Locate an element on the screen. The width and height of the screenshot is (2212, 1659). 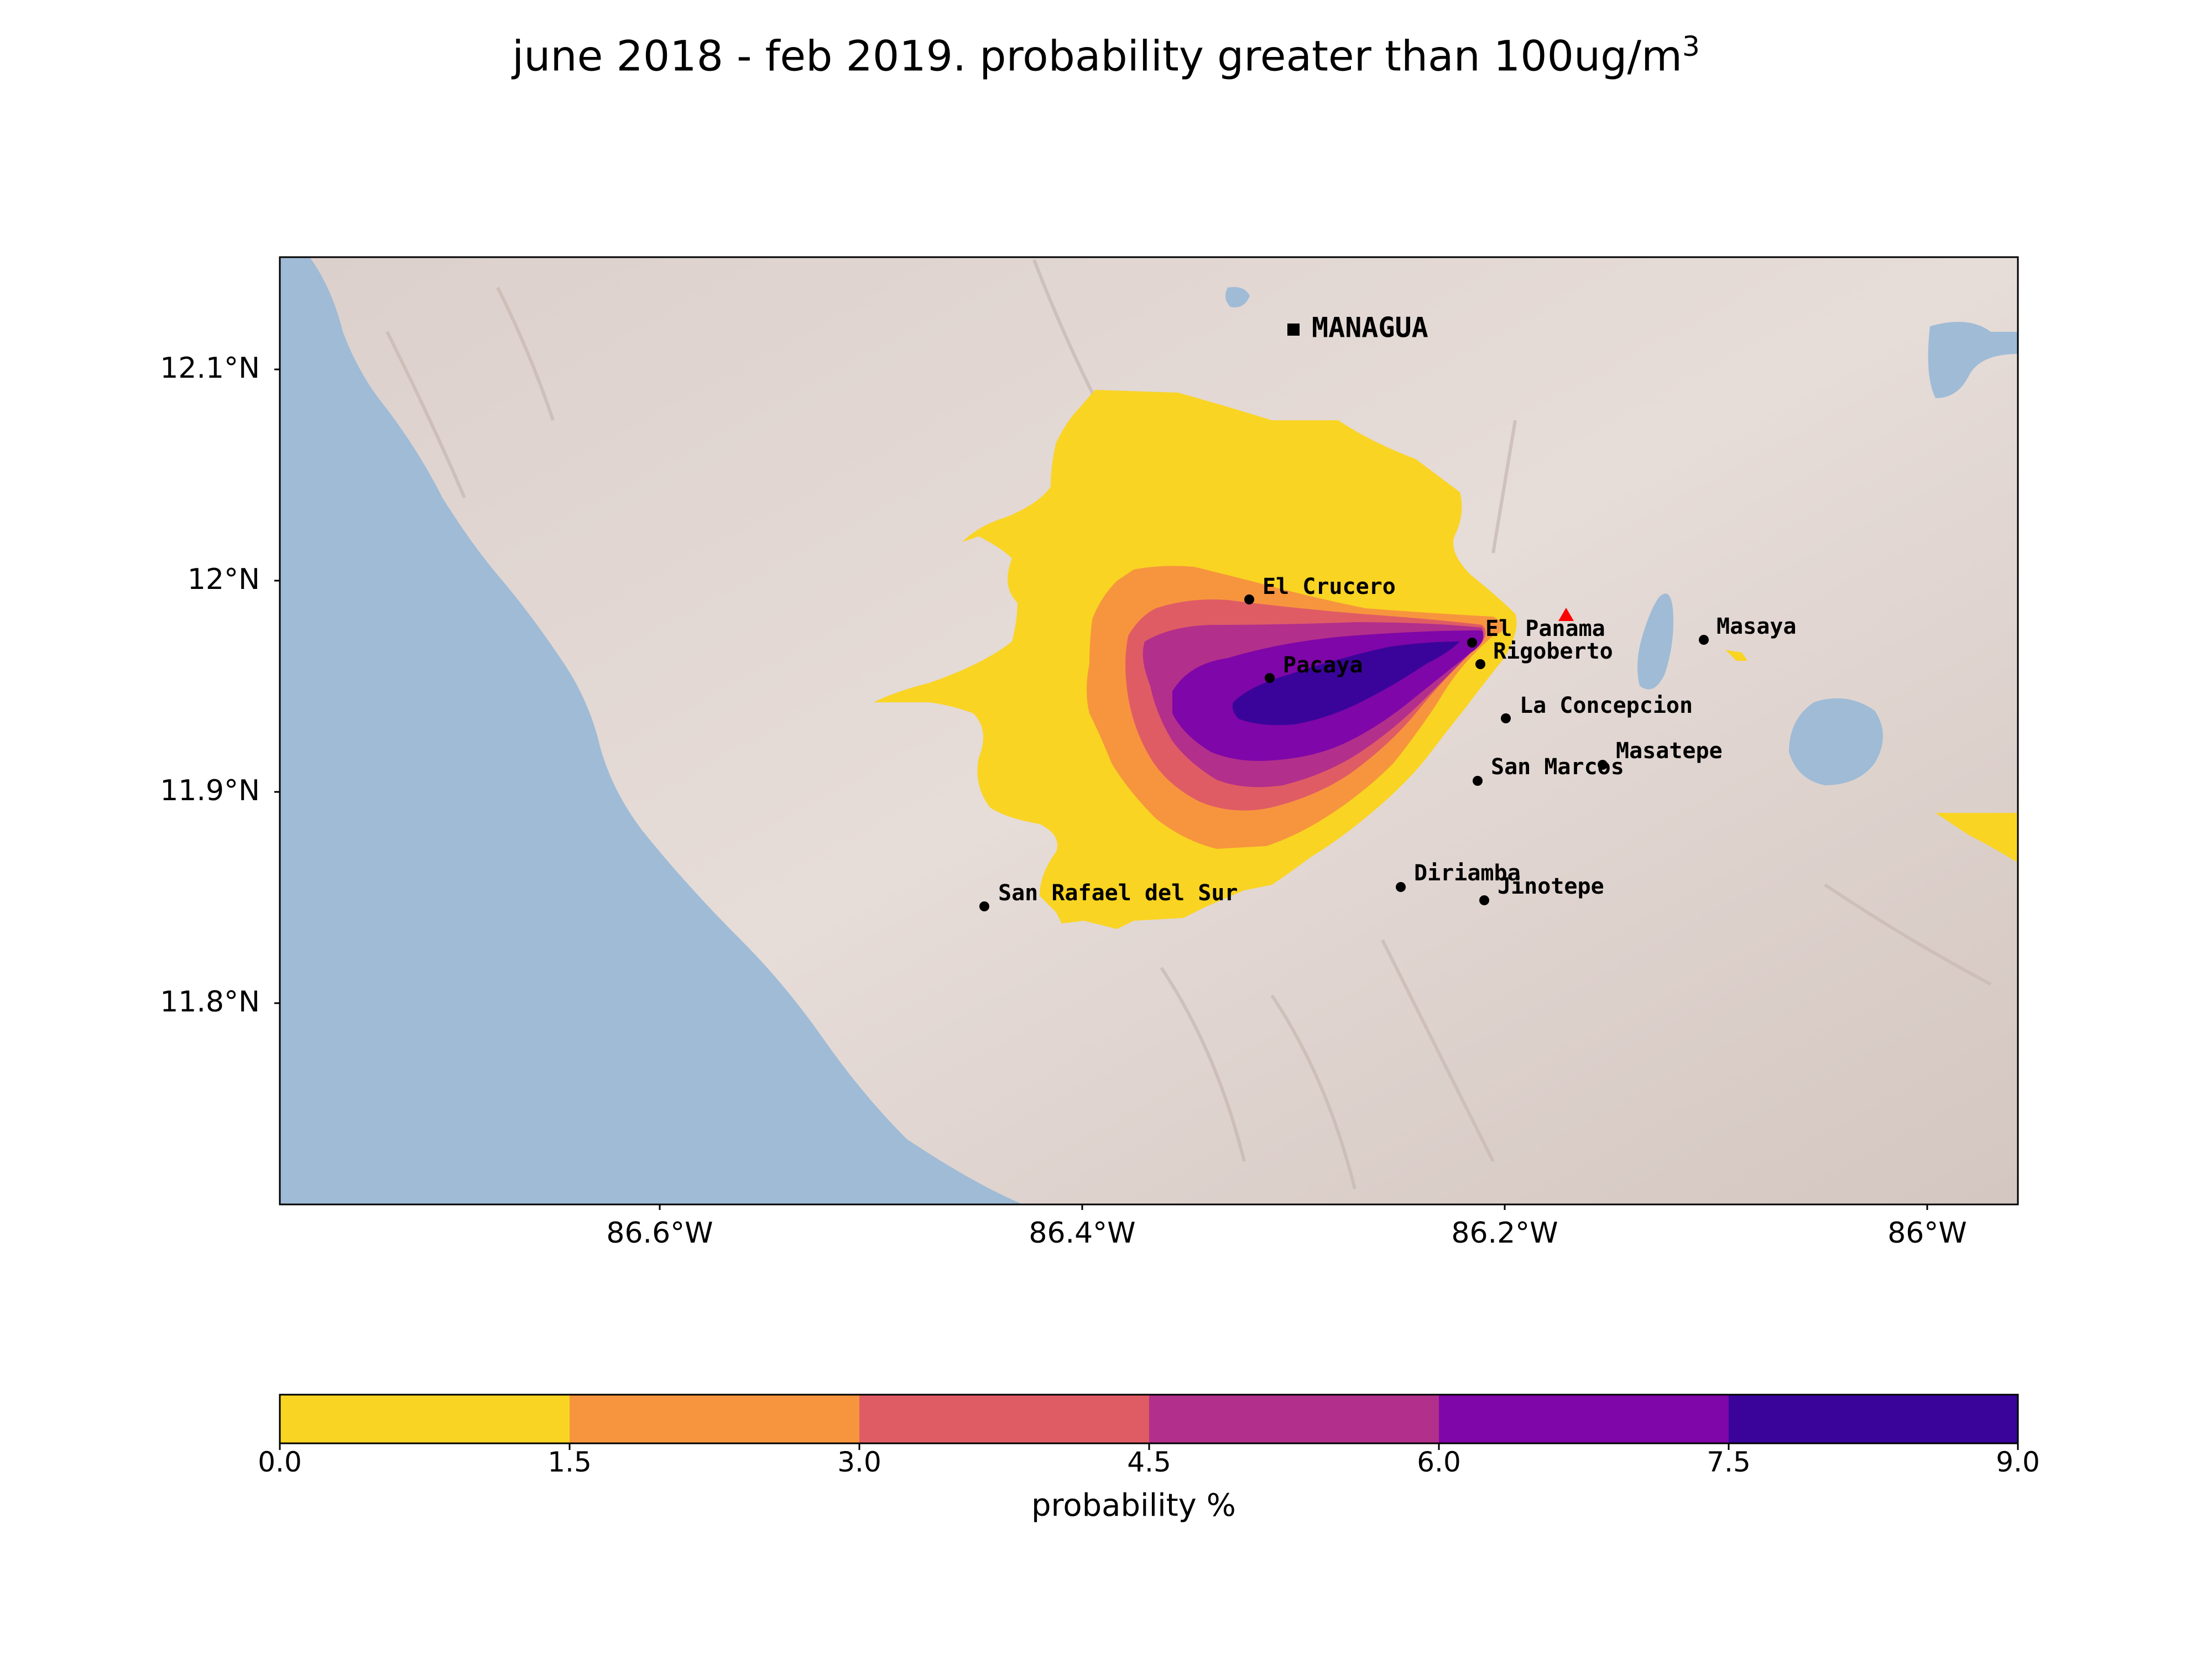
capital-marker-icon is located at coordinates (1293, 330).